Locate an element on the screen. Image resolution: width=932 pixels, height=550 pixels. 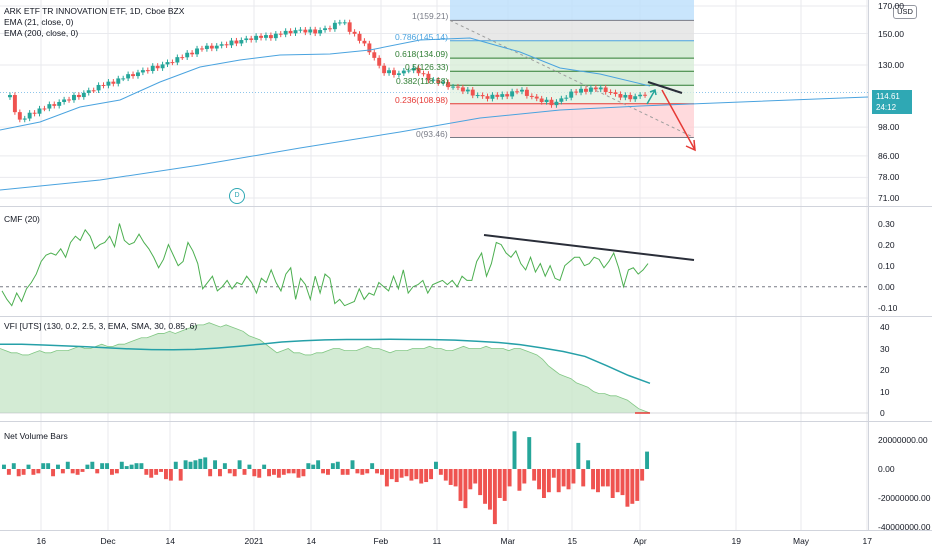
fib-zone is located at coordinates (572, 49).